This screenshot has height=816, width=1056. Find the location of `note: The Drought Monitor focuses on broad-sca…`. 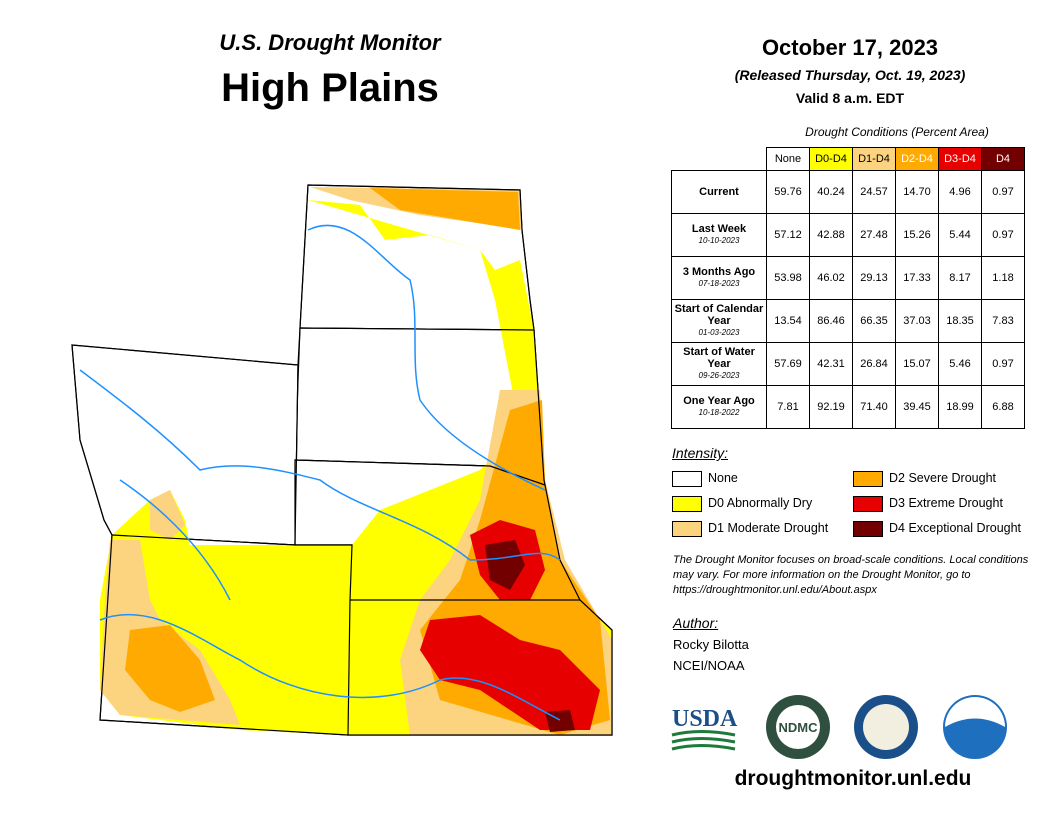

note: The Drought Monitor focuses on broad-sca… is located at coordinates (851, 575).